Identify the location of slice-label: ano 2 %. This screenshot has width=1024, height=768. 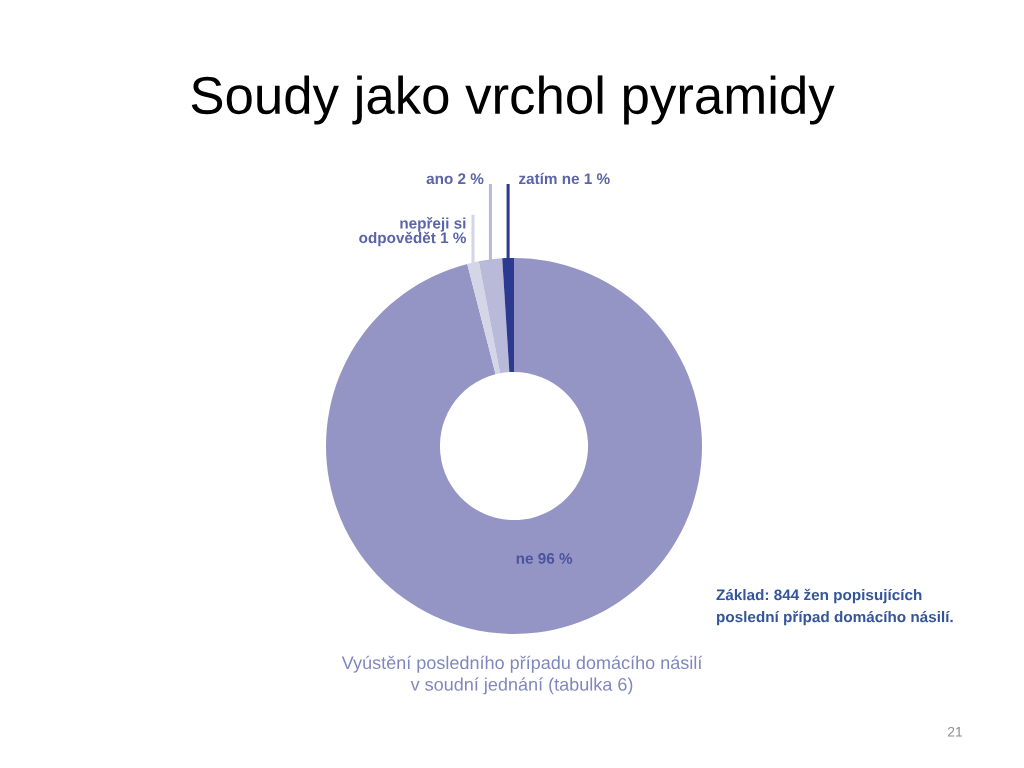
(455, 179).